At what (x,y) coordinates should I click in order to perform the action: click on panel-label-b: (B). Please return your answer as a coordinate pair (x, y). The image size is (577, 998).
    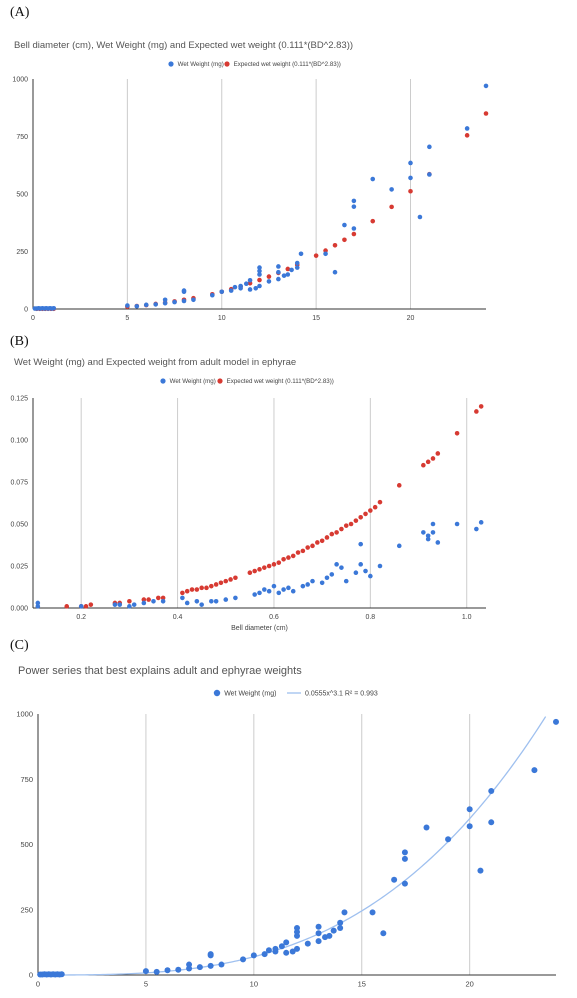
    Looking at the image, I should click on (19, 341).